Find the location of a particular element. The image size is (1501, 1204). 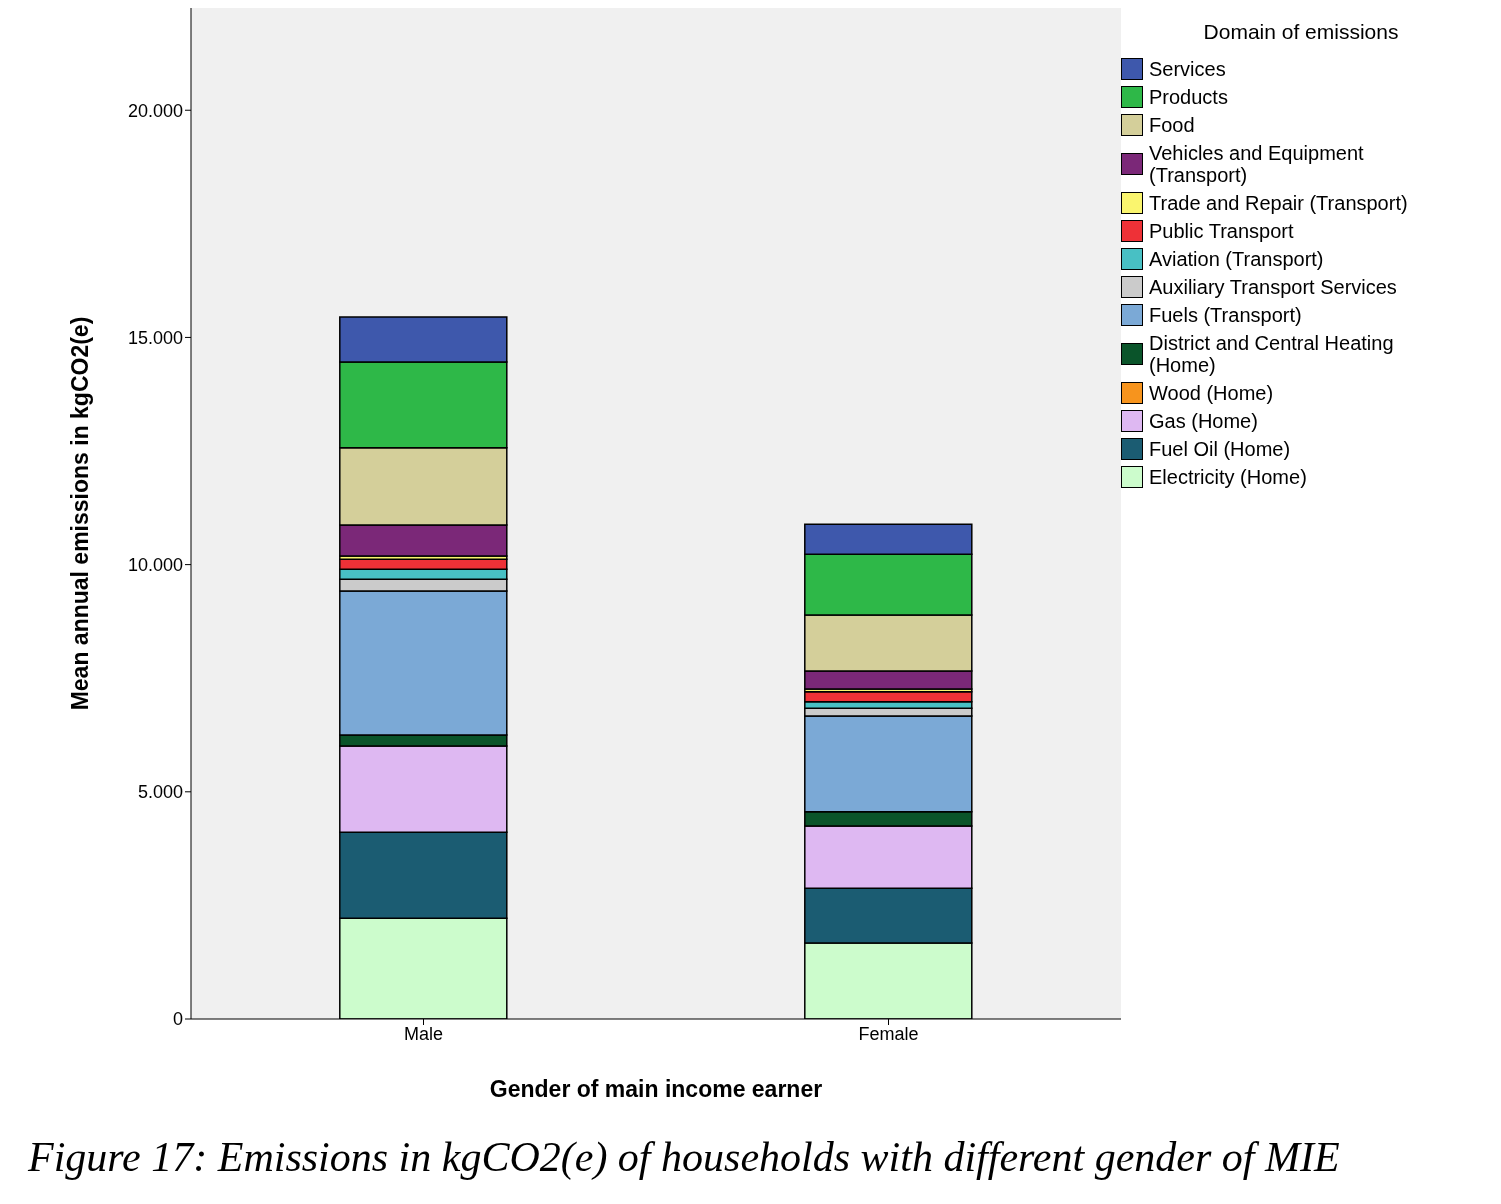

legend-label: Gas (Home) is located at coordinates (1204, 421).